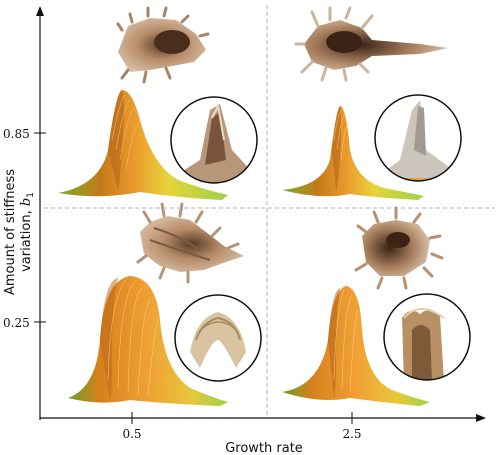  Describe the element at coordinates (190, 243) in the screenshot. I see `shell-photo-bottom-left` at that location.